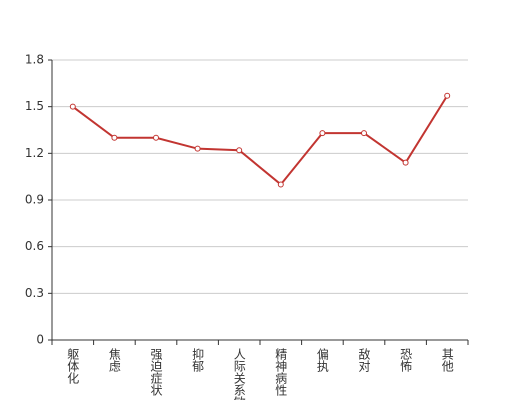 The width and height of the screenshot is (520, 400). I want to click on x-tick-label: 焦虑, so click(114, 360).